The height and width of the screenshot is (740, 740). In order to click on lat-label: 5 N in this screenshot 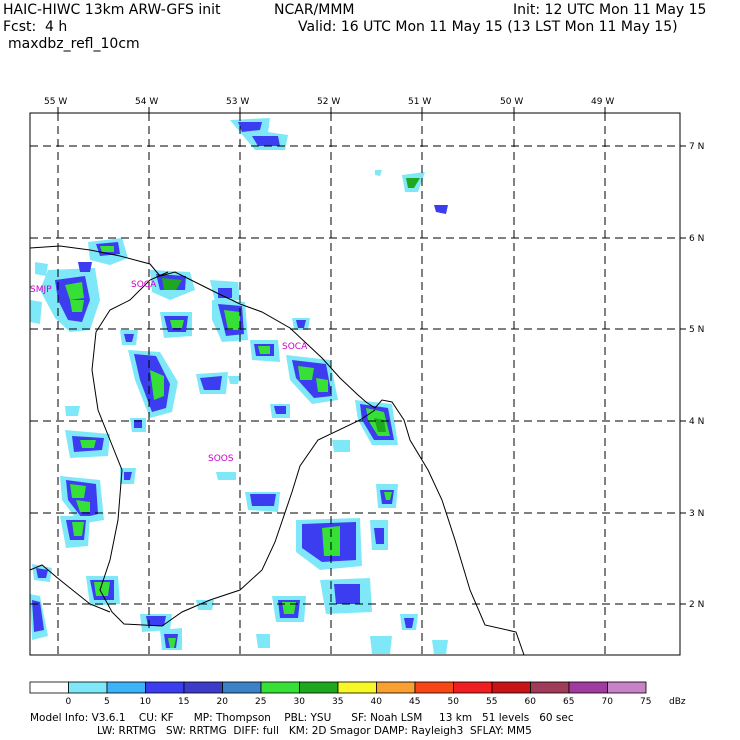, I will do `click(696, 330)`.